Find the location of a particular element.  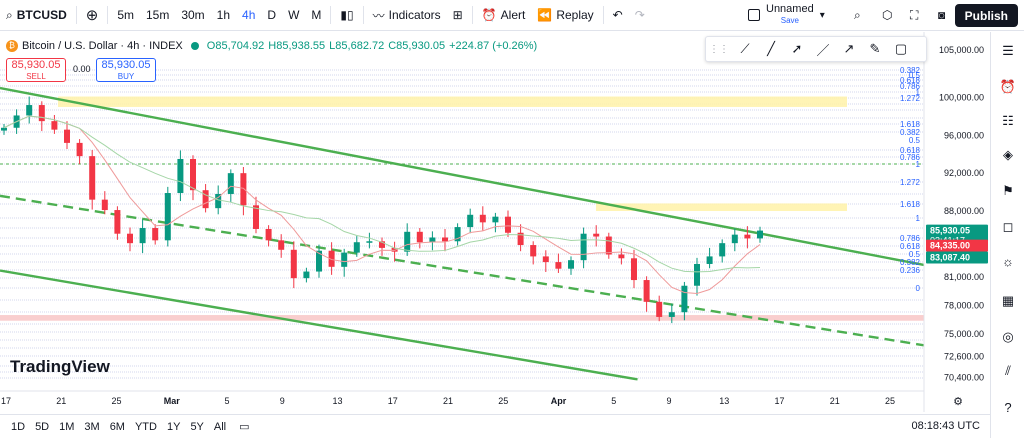

help-icon: ? is located at coordinates (1008, 407).